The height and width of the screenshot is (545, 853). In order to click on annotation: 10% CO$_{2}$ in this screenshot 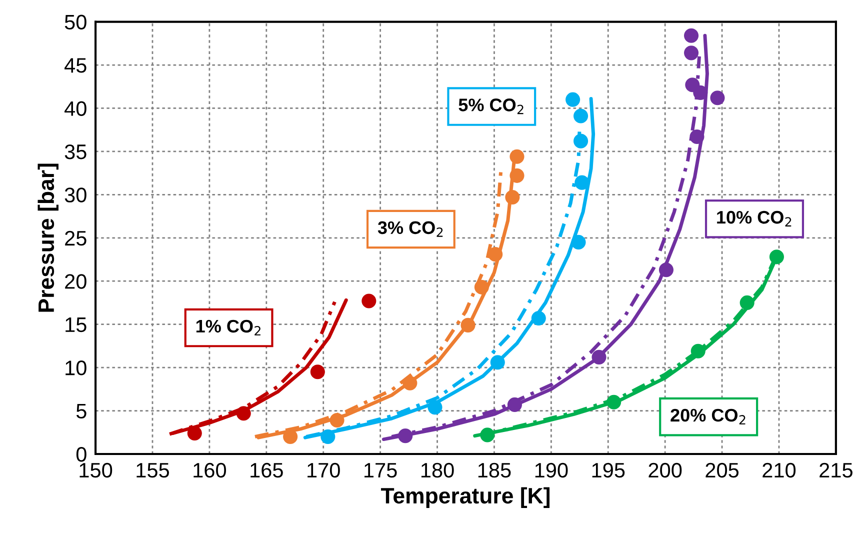, I will do `click(754, 218)`.